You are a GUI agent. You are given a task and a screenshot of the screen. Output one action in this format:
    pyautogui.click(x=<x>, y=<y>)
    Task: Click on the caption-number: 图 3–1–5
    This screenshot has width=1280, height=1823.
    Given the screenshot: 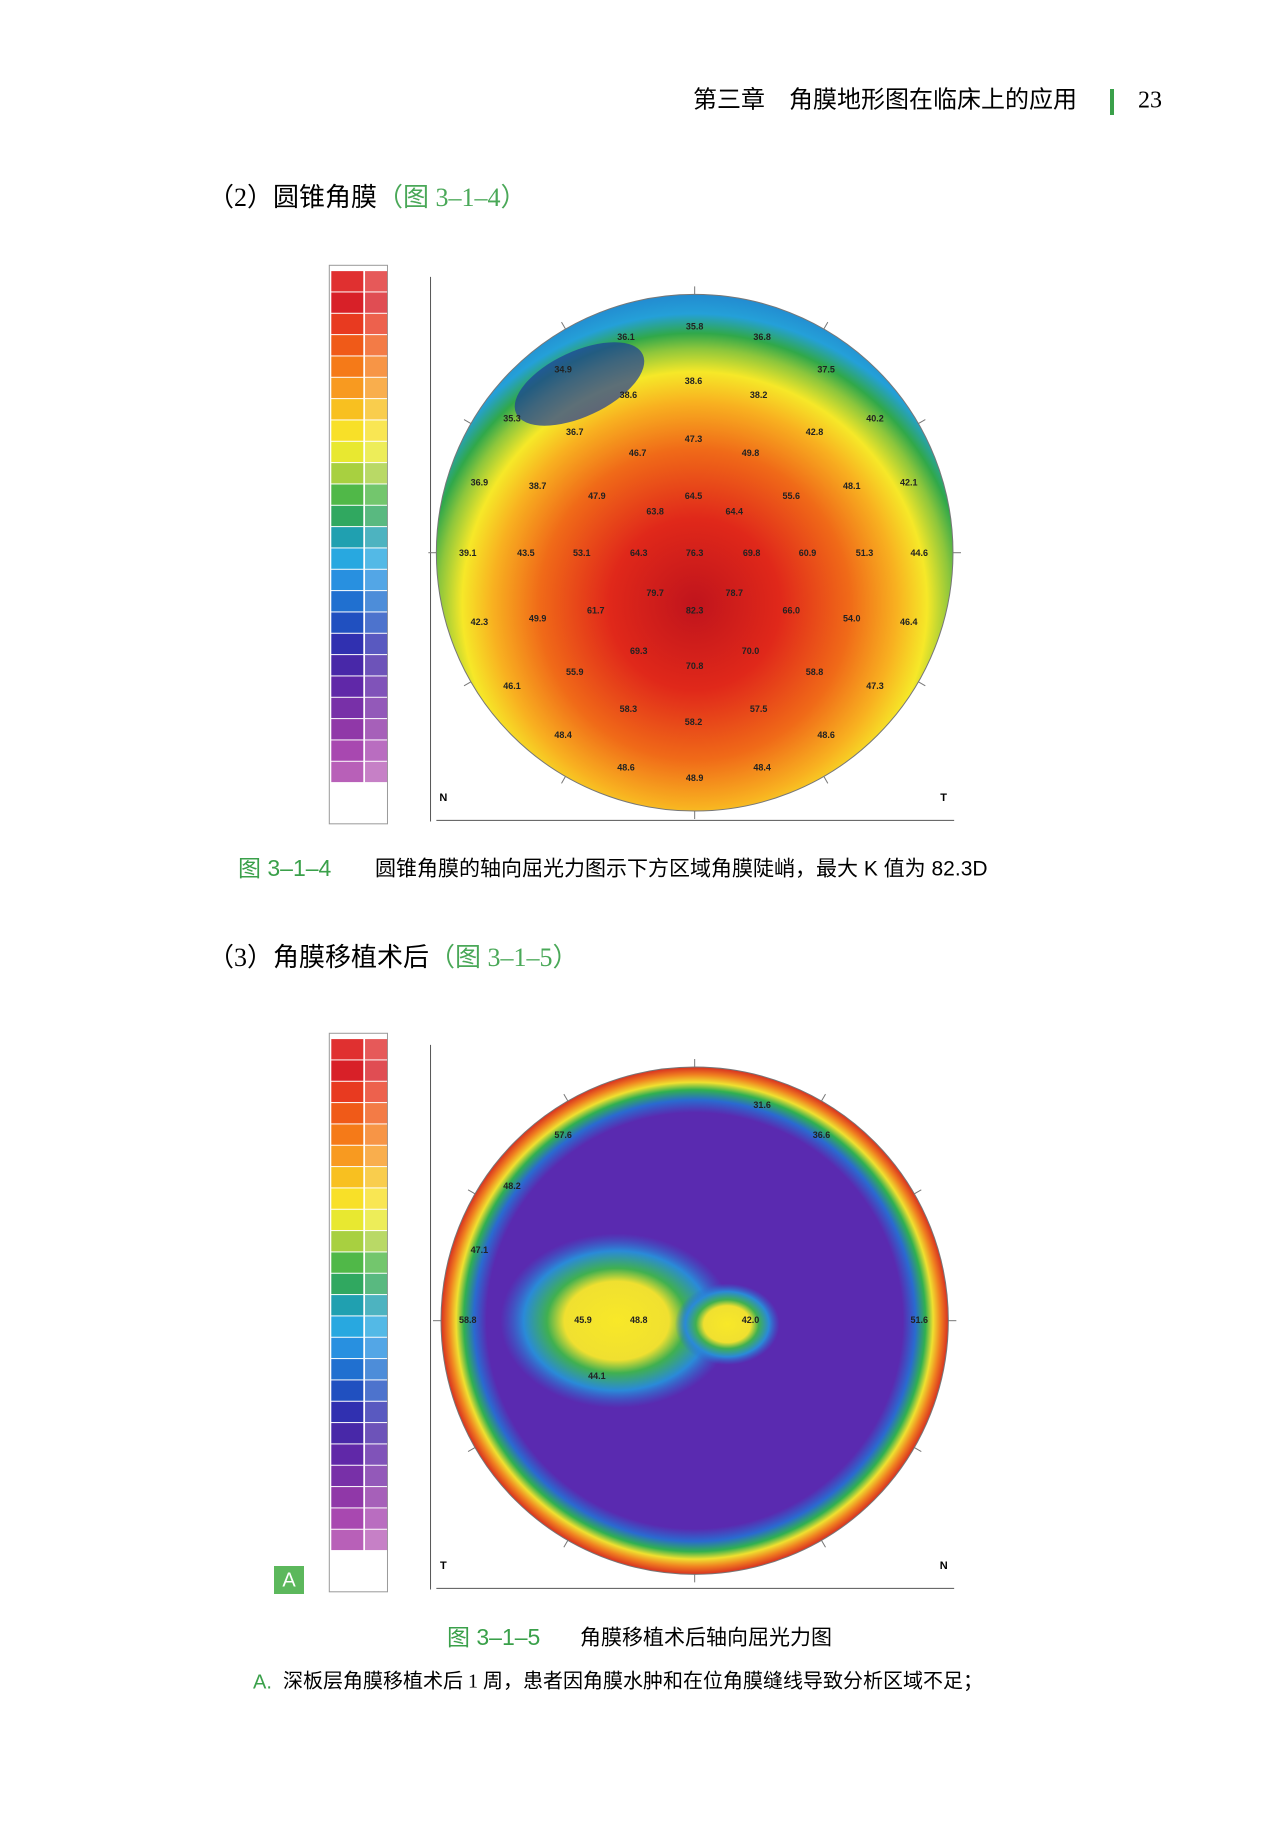 What is the action you would take?
    pyautogui.click(x=493, y=1637)
    